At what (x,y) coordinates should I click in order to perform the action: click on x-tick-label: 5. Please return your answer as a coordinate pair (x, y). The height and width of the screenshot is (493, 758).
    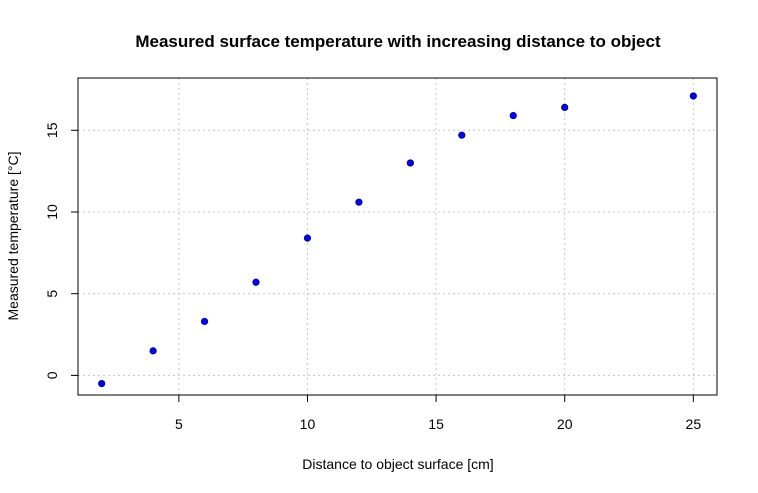
    Looking at the image, I should click on (179, 424).